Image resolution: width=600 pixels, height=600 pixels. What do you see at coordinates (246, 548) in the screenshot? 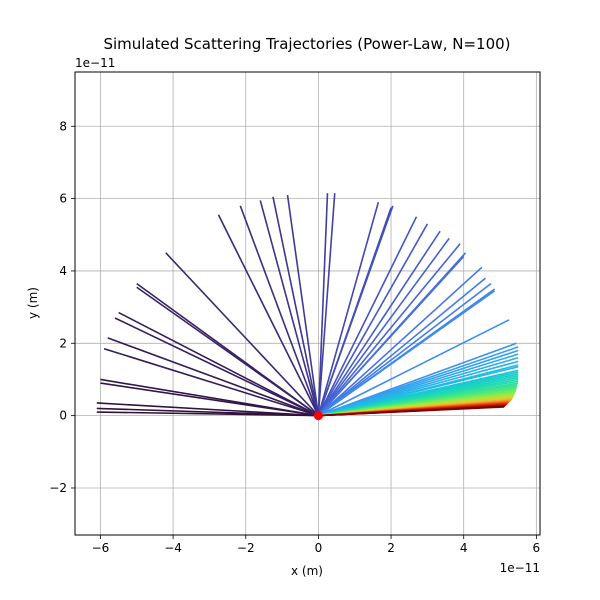
I see `x-tick-label: −2` at bounding box center [246, 548].